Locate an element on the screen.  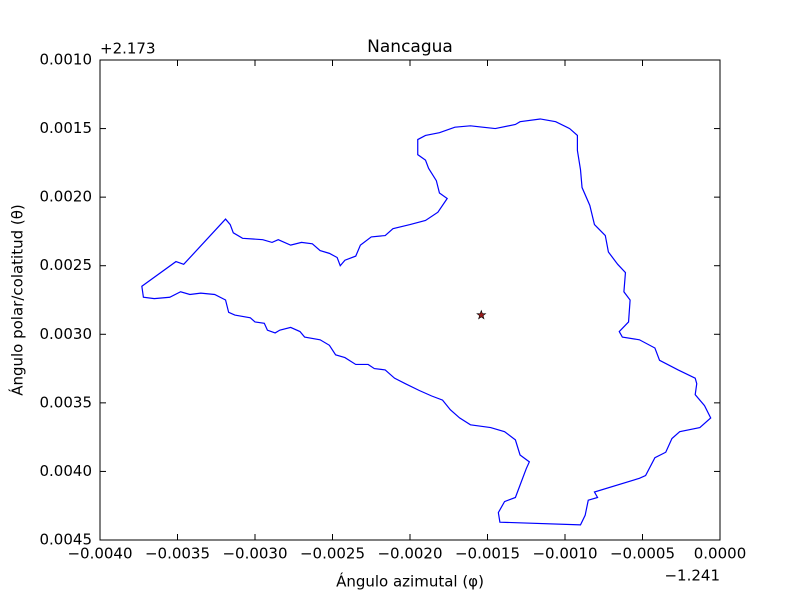
x-tick-label: −0.0040 is located at coordinates (99, 554).